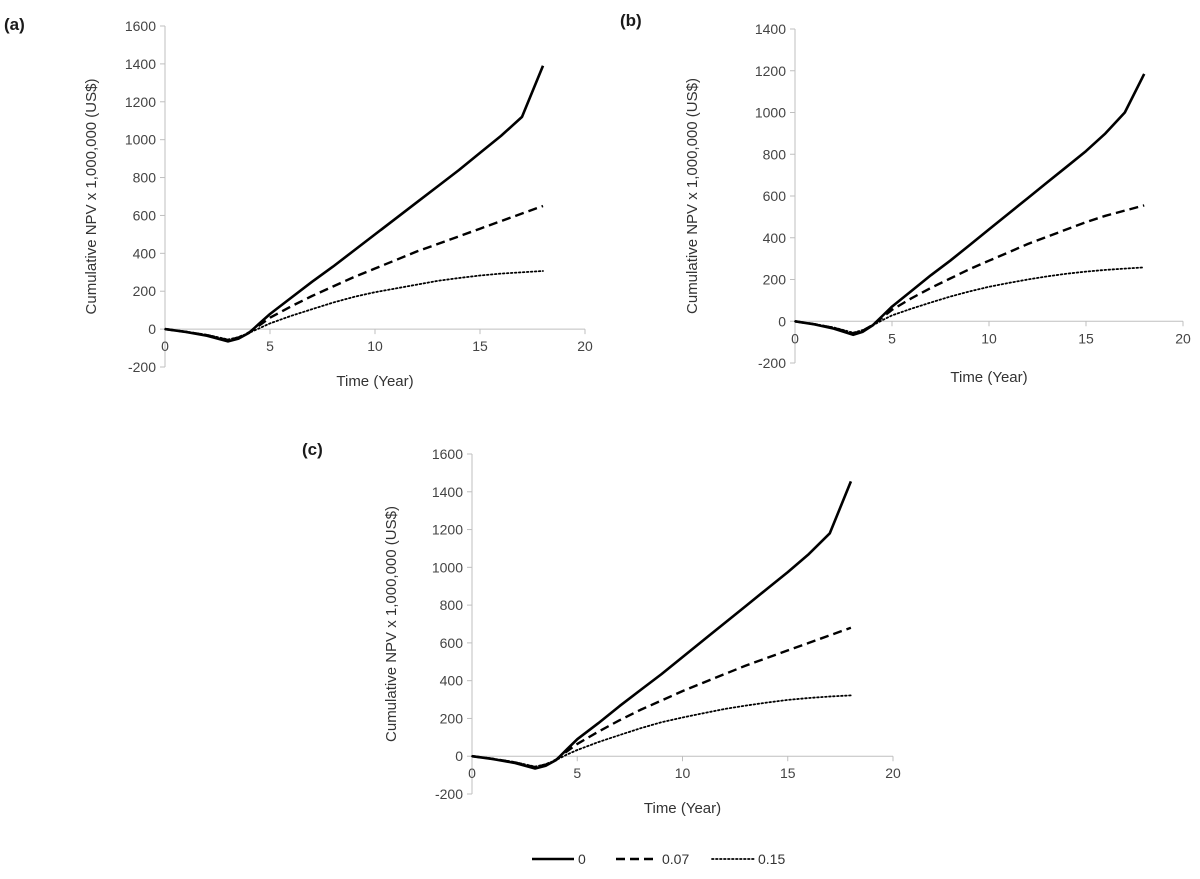  Describe the element at coordinates (675, 859) in the screenshot. I see `legend-label-0.07: 0.07` at that location.